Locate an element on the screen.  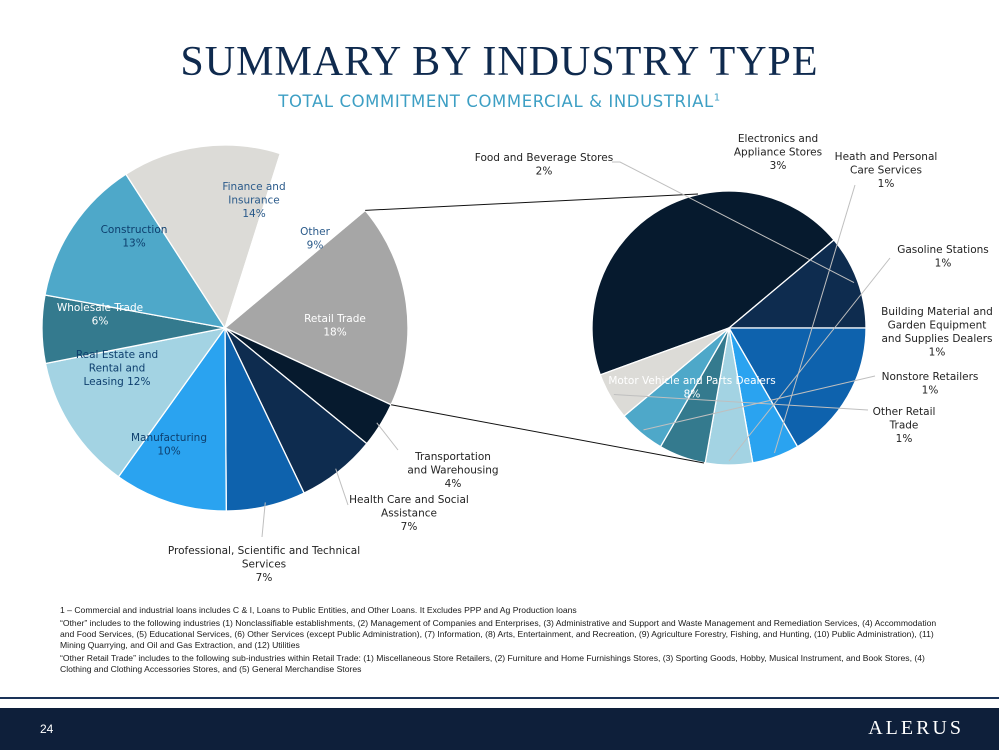
leader-professional is located at coordinates (263, 520).